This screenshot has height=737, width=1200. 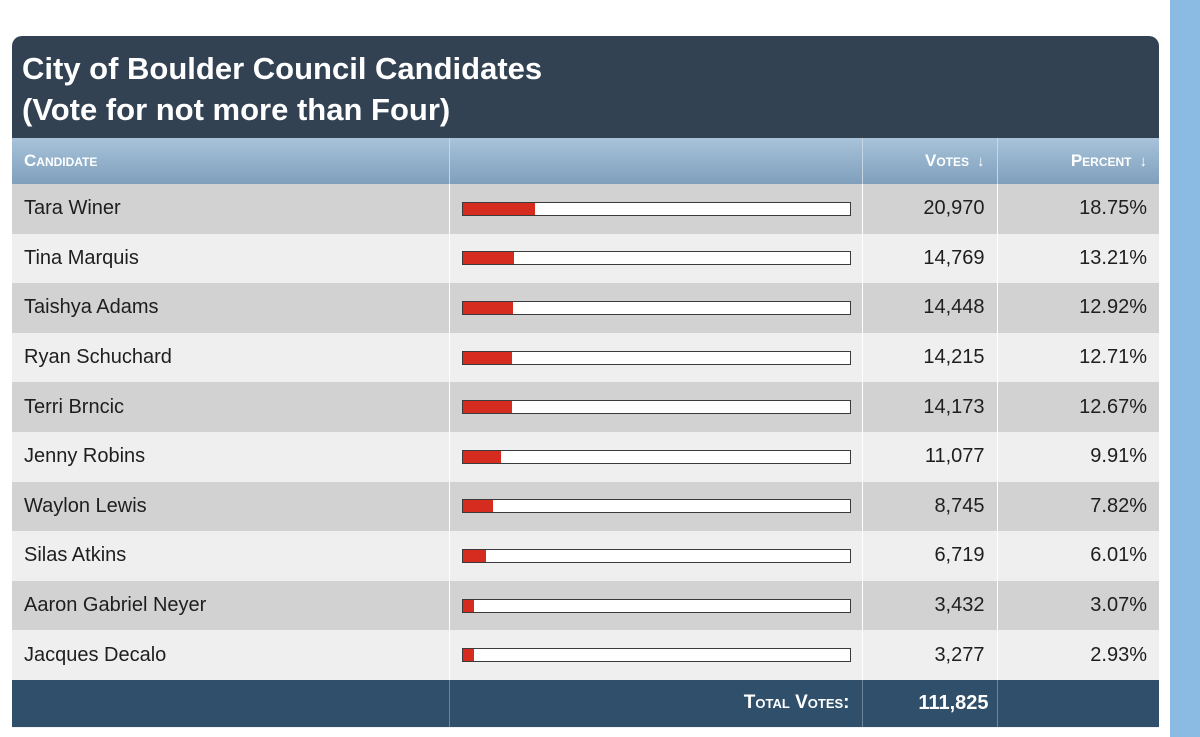 What do you see at coordinates (231, 655) in the screenshot?
I see `candidate-name: Jacques Decalo` at bounding box center [231, 655].